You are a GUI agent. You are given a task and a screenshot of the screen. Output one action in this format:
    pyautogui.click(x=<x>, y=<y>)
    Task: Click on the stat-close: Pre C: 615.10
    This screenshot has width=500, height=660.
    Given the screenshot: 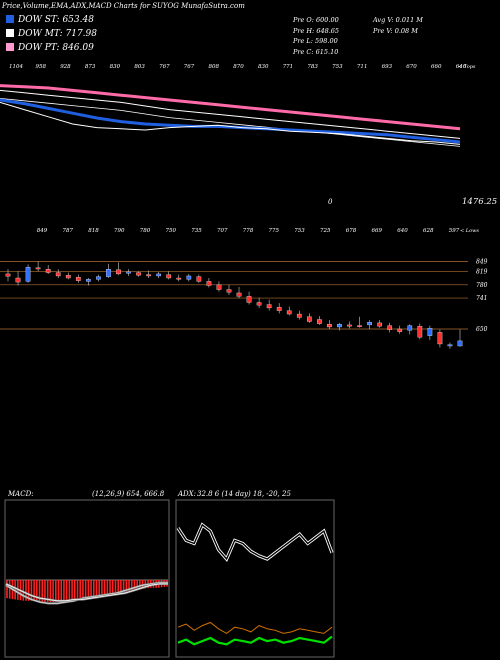 What is the action you would take?
    pyautogui.click(x=316, y=51)
    